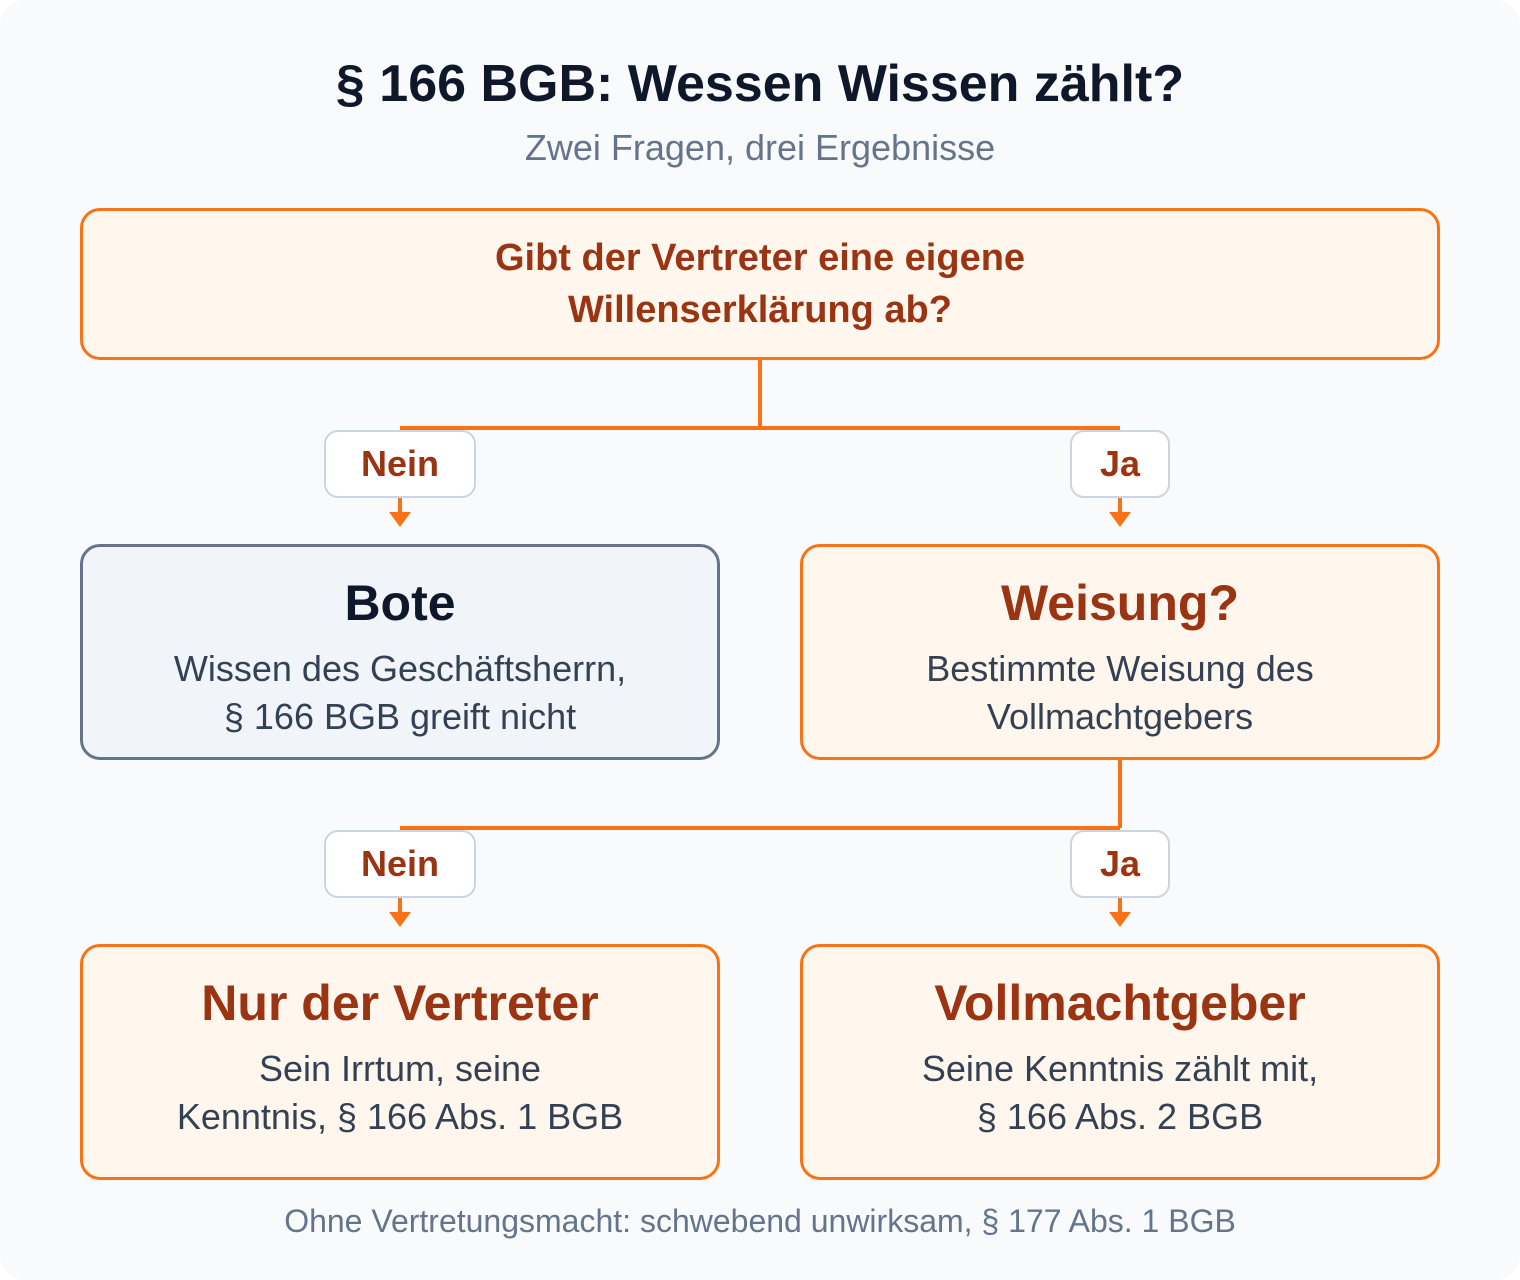  I want to click on vollmachtgeber-line-1: Seine Kenntnis zählt mit,, so click(1120, 1068).